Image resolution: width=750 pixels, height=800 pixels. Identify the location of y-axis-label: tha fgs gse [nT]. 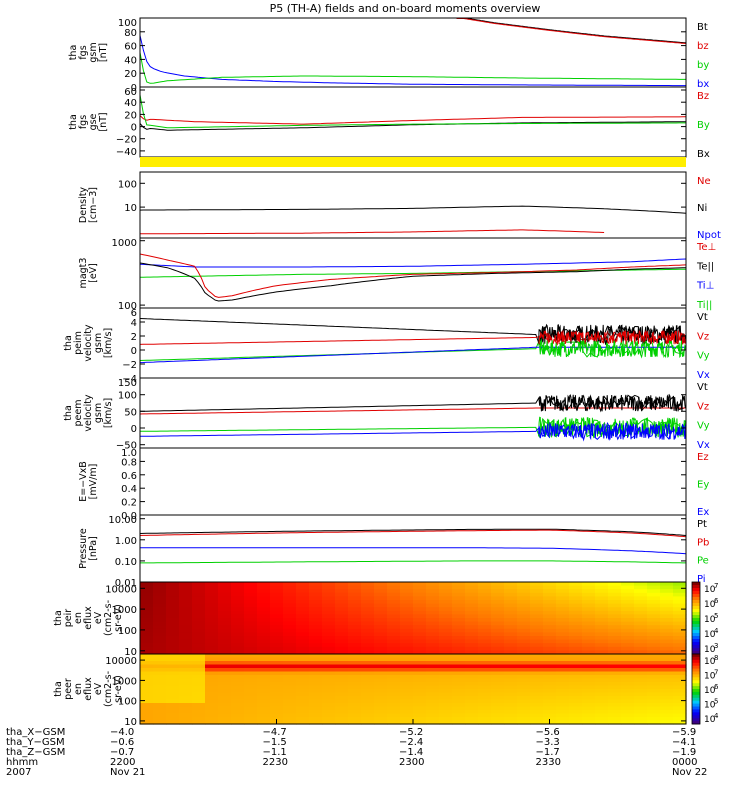
(88, 121).